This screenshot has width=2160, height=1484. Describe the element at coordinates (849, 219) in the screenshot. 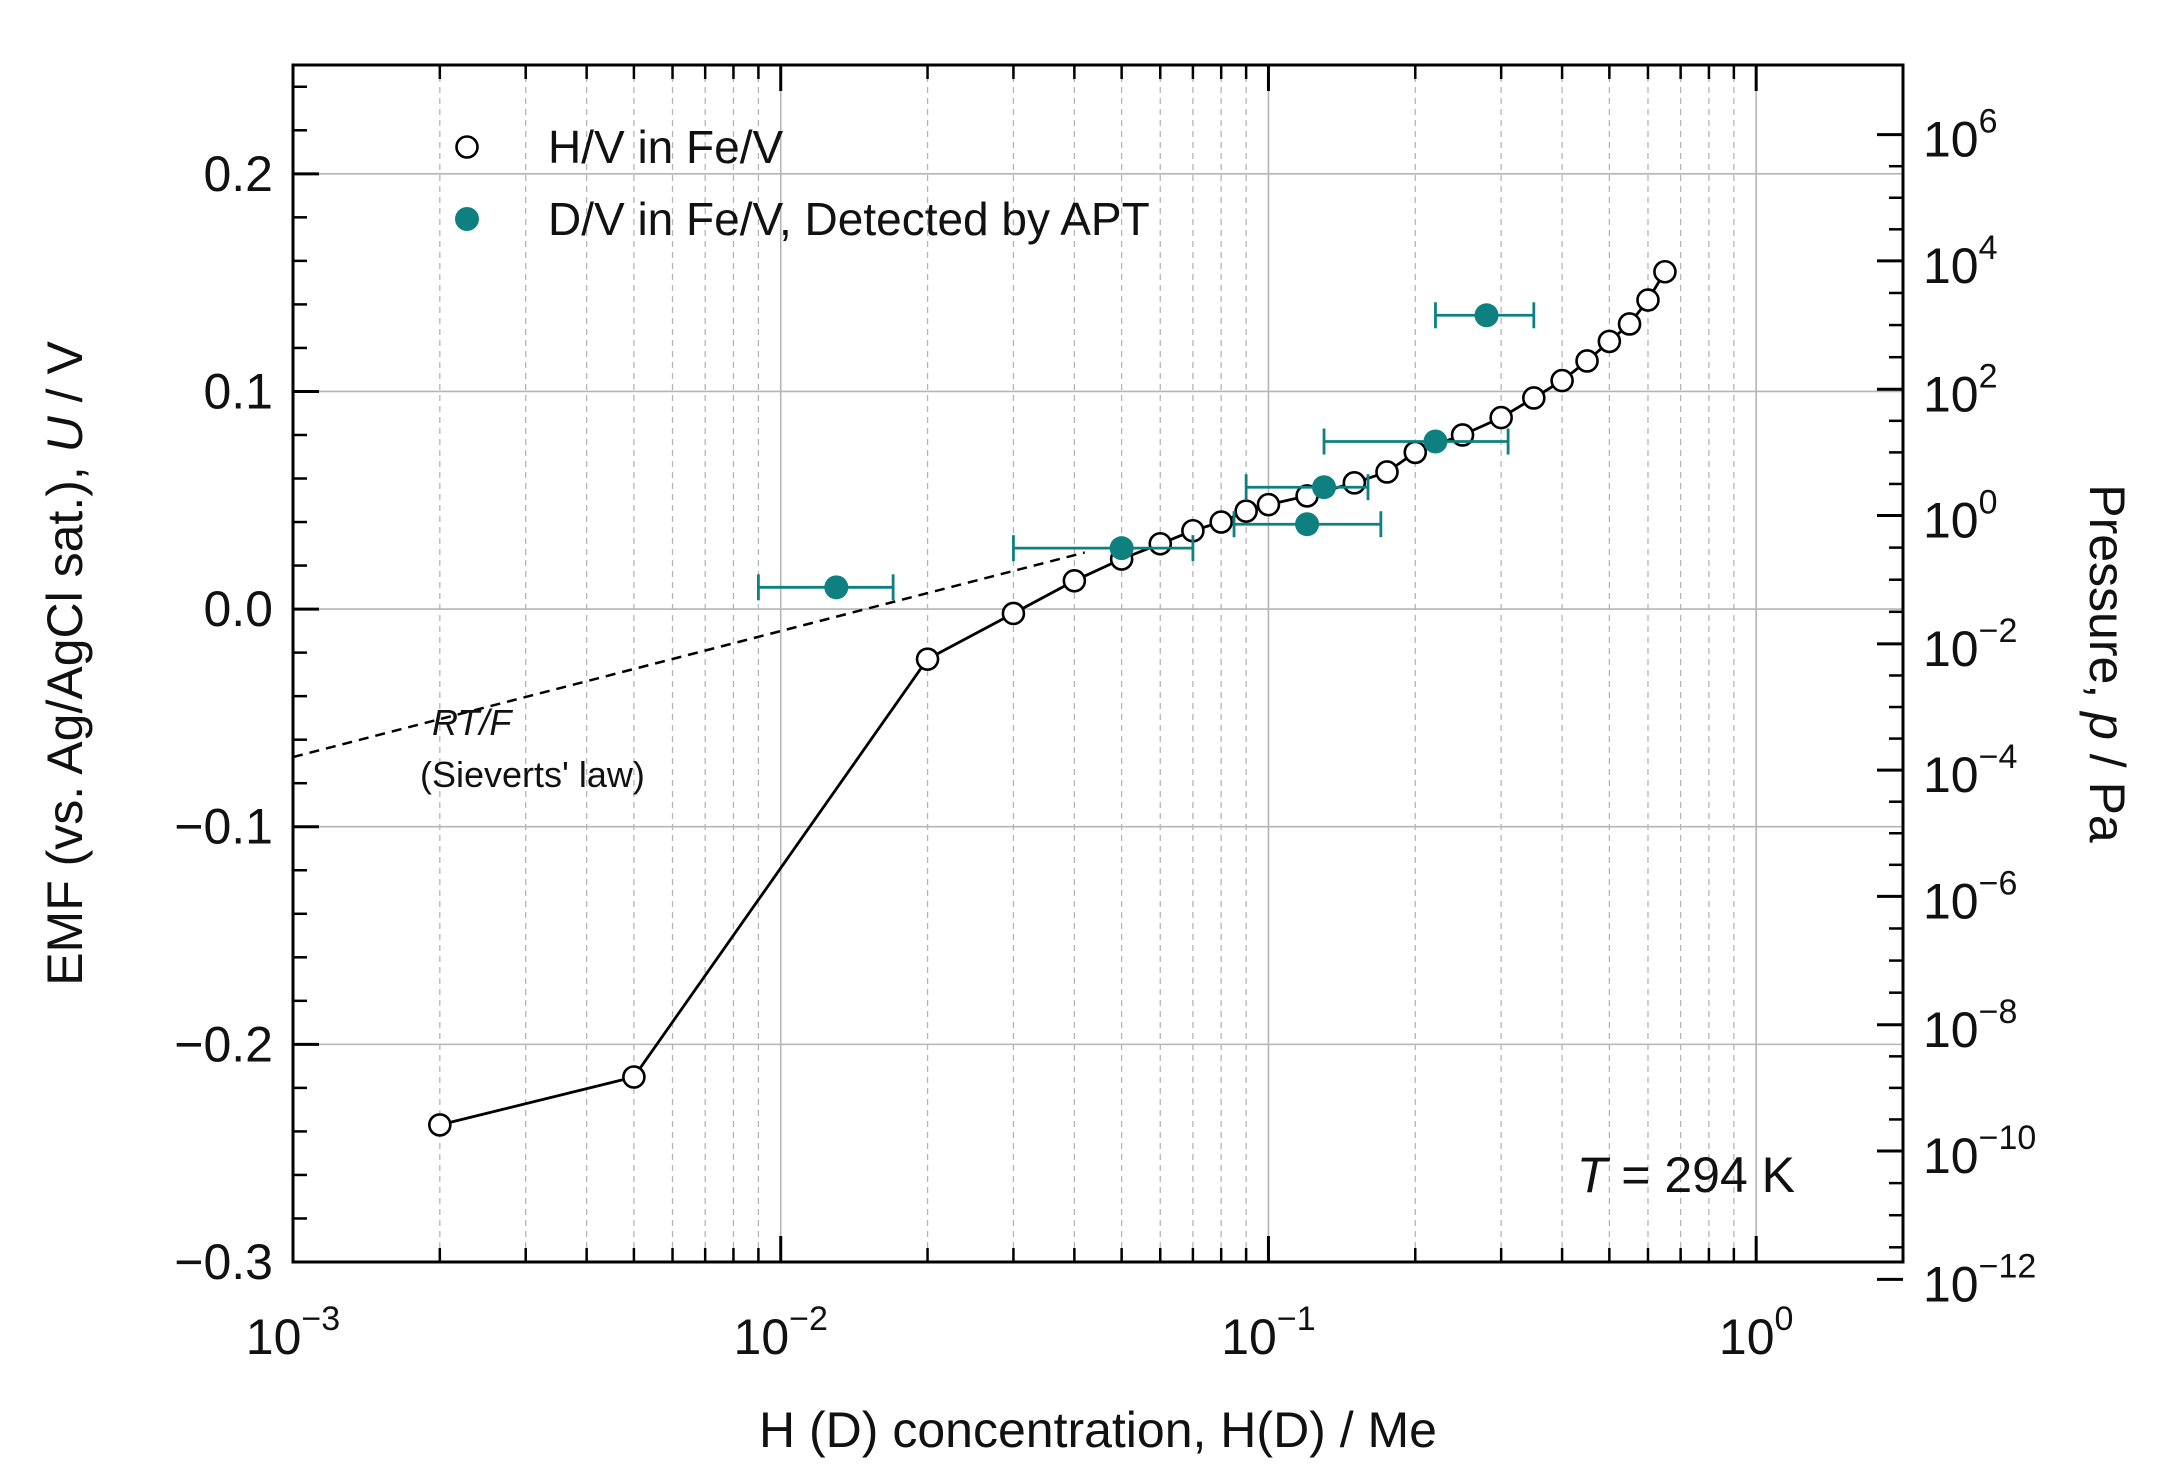

I see `legend-label: D/V in Fe/V, Detected by APT` at that location.